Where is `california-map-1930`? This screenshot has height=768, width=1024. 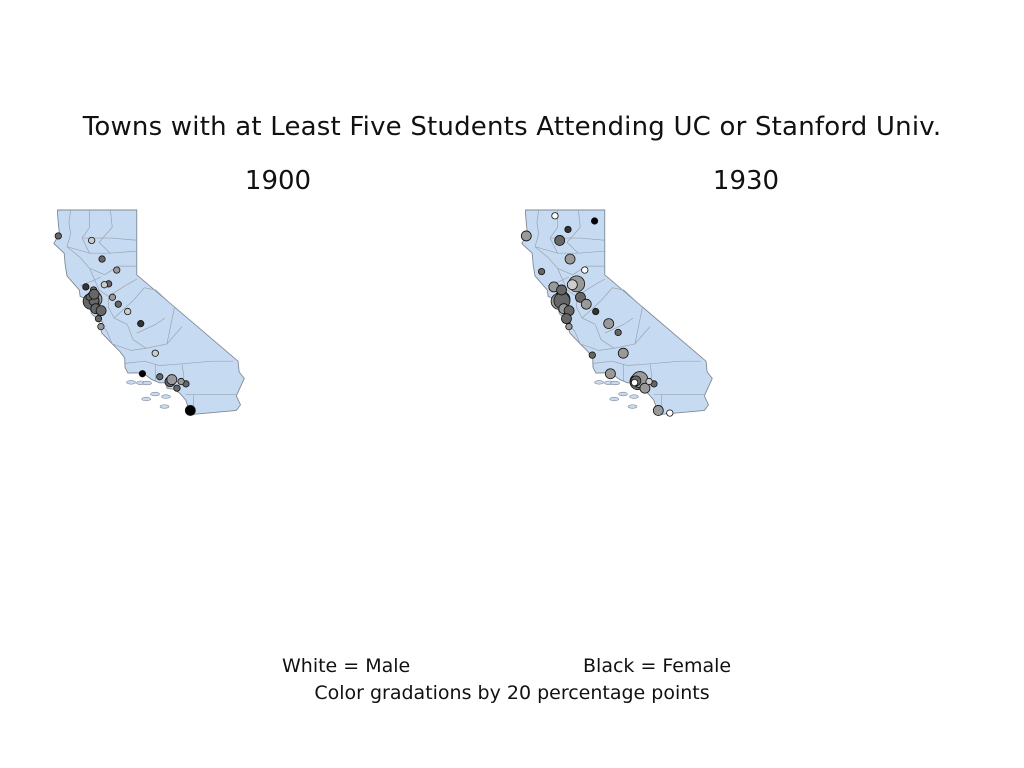 california-map-1930 is located at coordinates (616, 313).